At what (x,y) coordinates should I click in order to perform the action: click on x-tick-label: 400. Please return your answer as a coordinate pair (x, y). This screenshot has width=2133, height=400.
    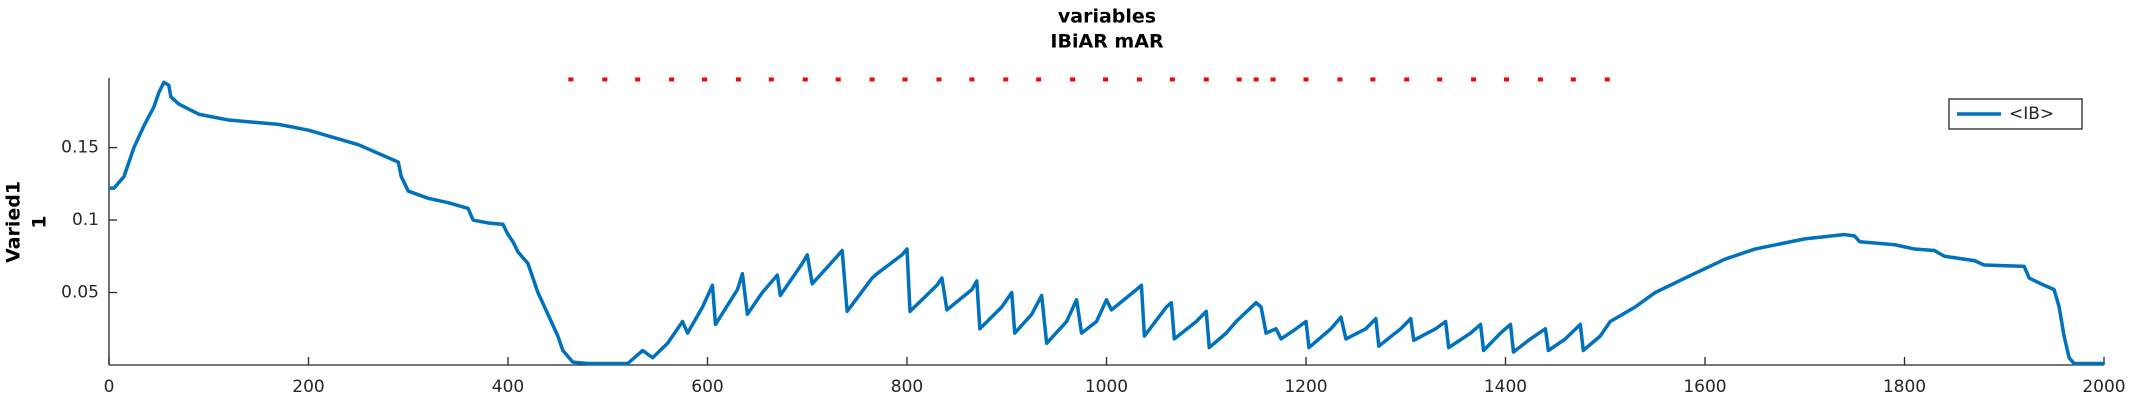
    Looking at the image, I should click on (508, 387).